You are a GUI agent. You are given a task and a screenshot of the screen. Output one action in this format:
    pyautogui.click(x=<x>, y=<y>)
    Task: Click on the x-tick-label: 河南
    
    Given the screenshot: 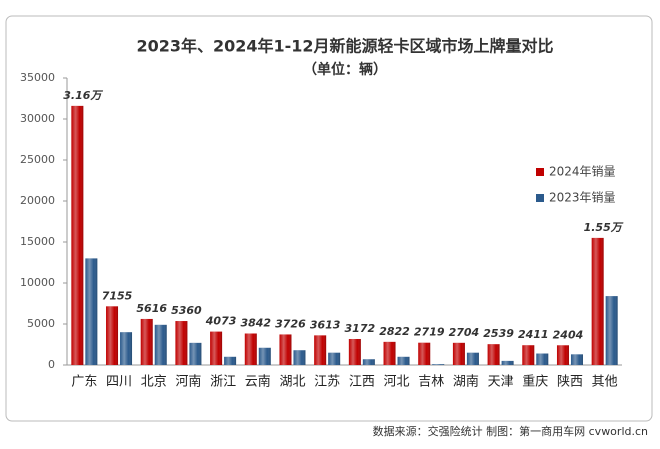 What is the action you would take?
    pyautogui.click(x=188, y=382)
    